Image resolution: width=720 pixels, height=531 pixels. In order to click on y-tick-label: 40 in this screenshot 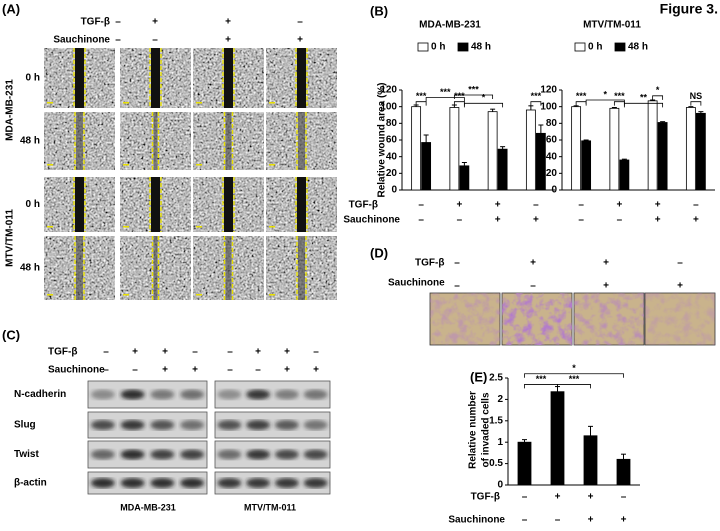, I will do `click(392, 156)`.